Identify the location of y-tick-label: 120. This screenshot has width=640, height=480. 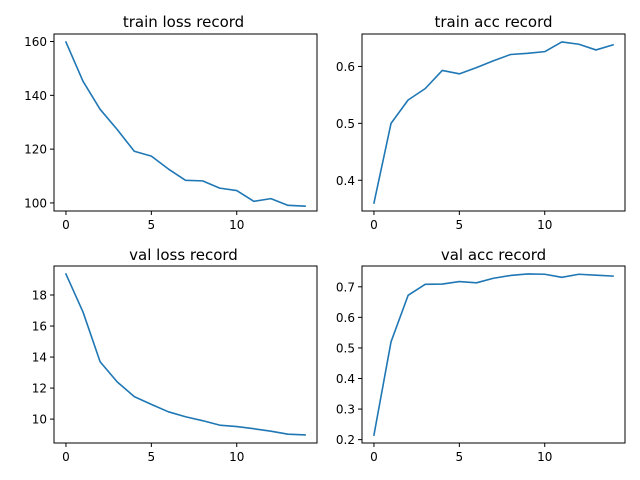
(35, 150).